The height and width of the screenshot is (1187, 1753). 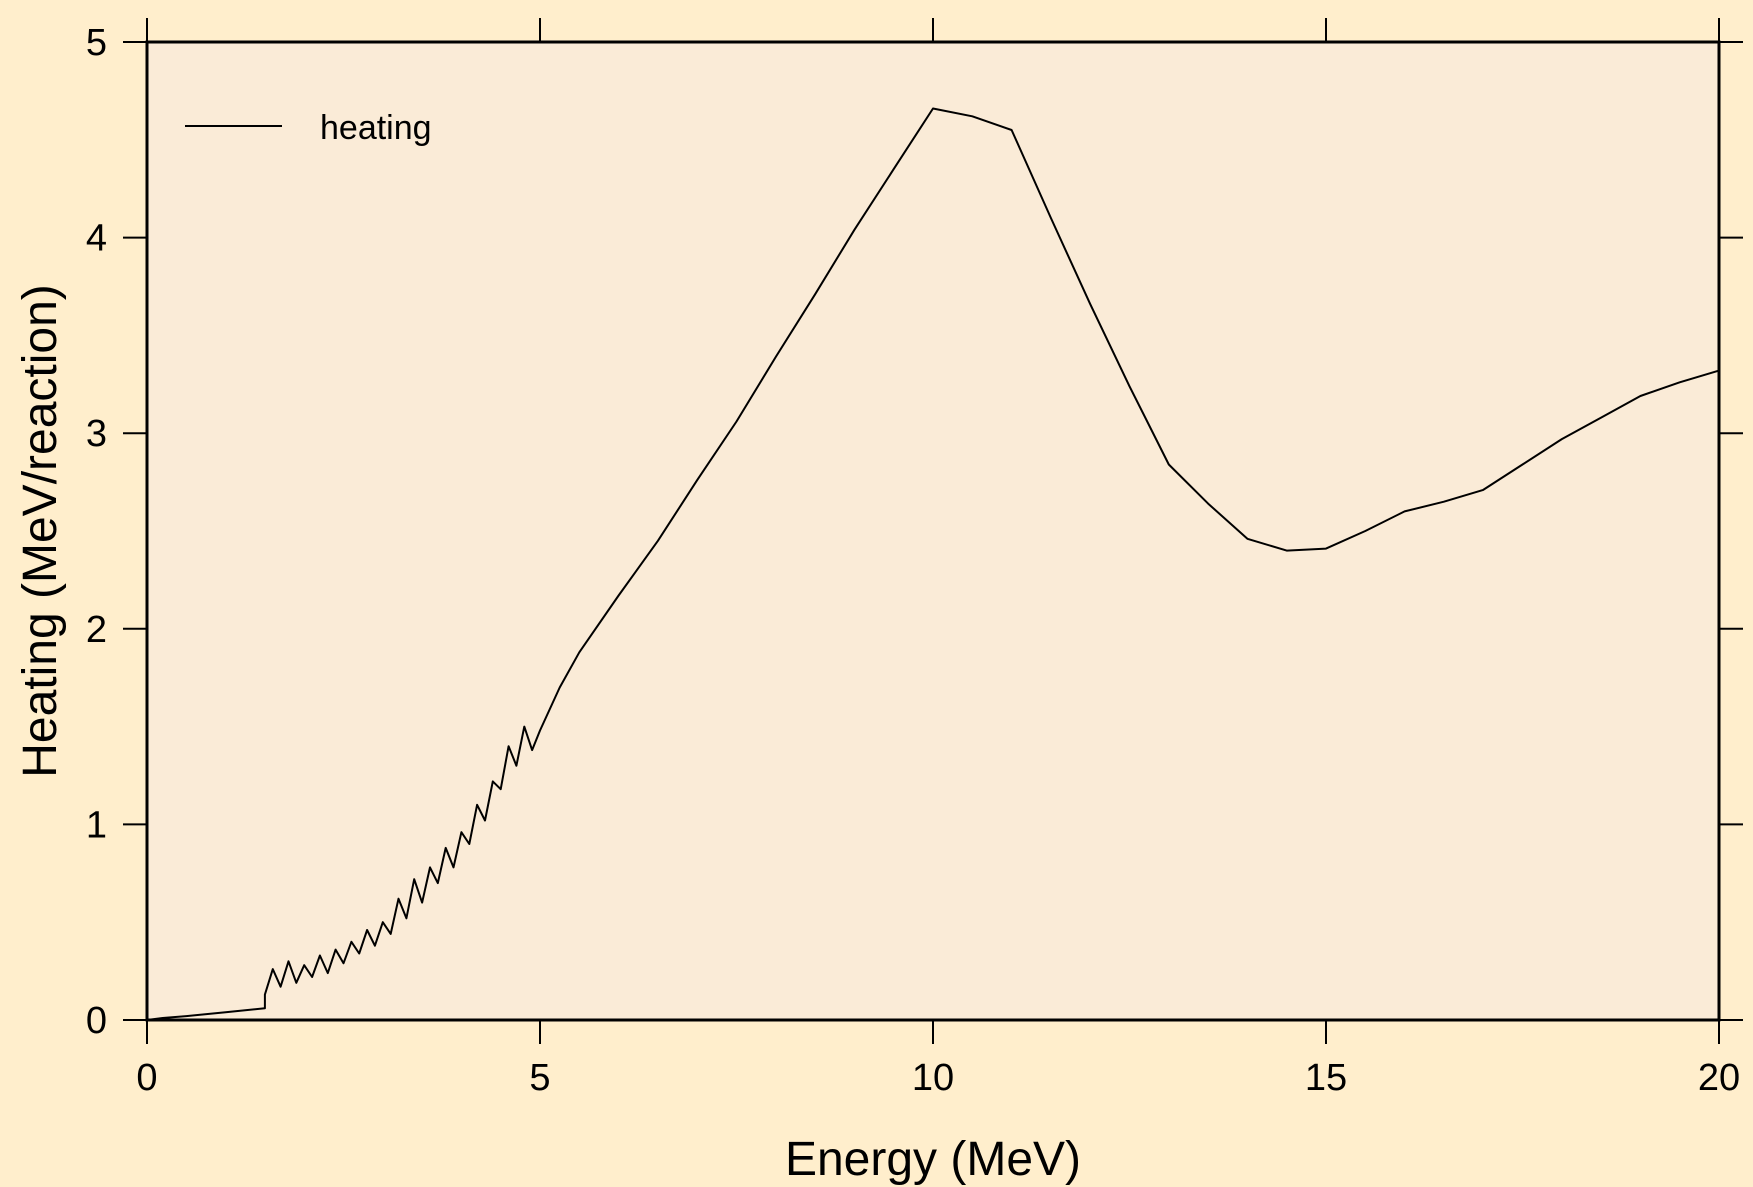 I want to click on y-tick-label: 3, so click(x=96, y=434).